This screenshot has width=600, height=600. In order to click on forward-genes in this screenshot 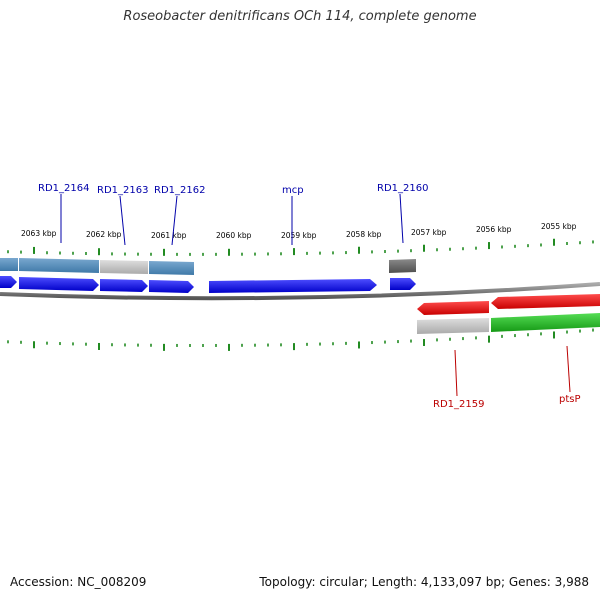, I will do `click(208, 284)`.